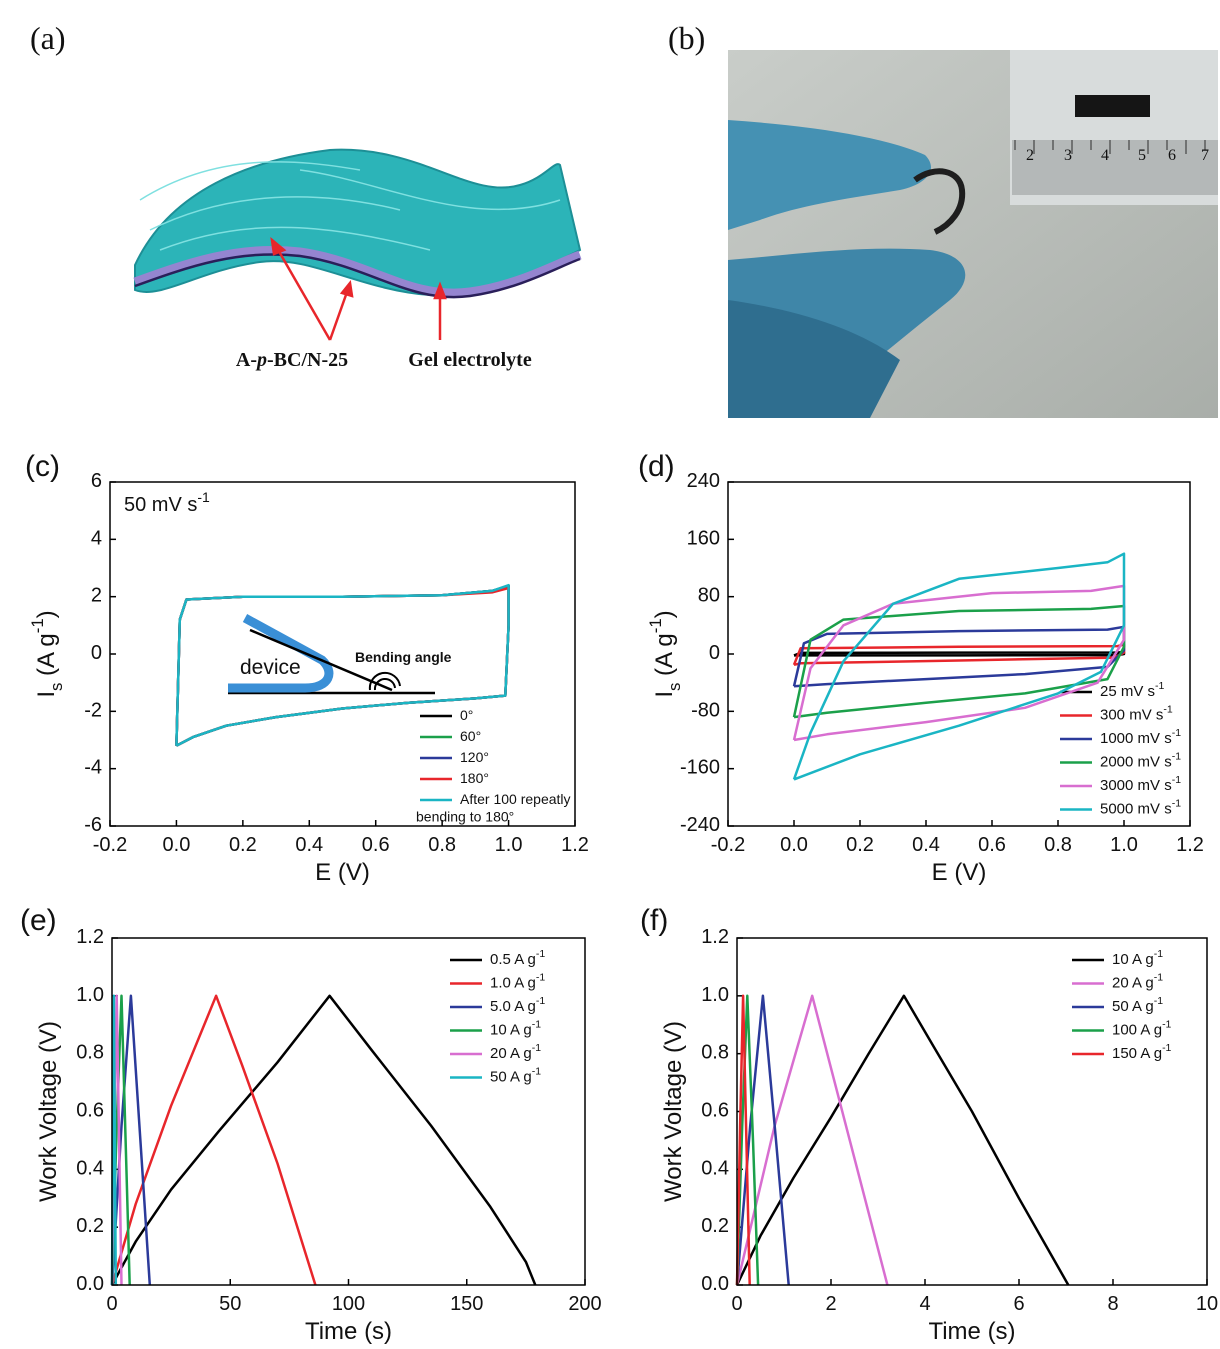 Image resolution: width=1220 pixels, height=1349 pixels. What do you see at coordinates (1132, 690) in the screenshot?
I see `legend-label: 25 mV s-1` at bounding box center [1132, 690].